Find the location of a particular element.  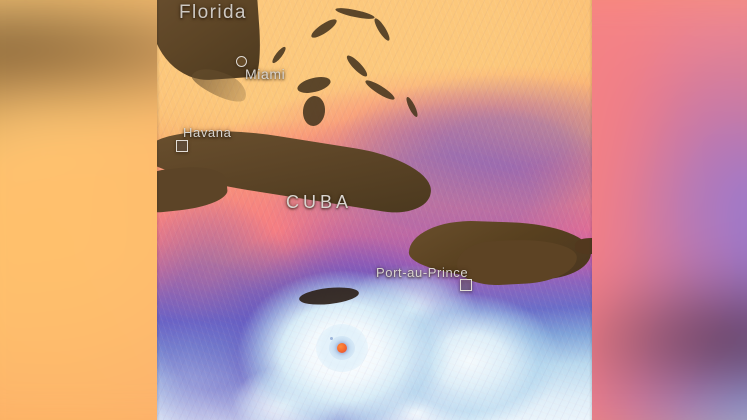

eye-speck is located at coordinates (331, 338).